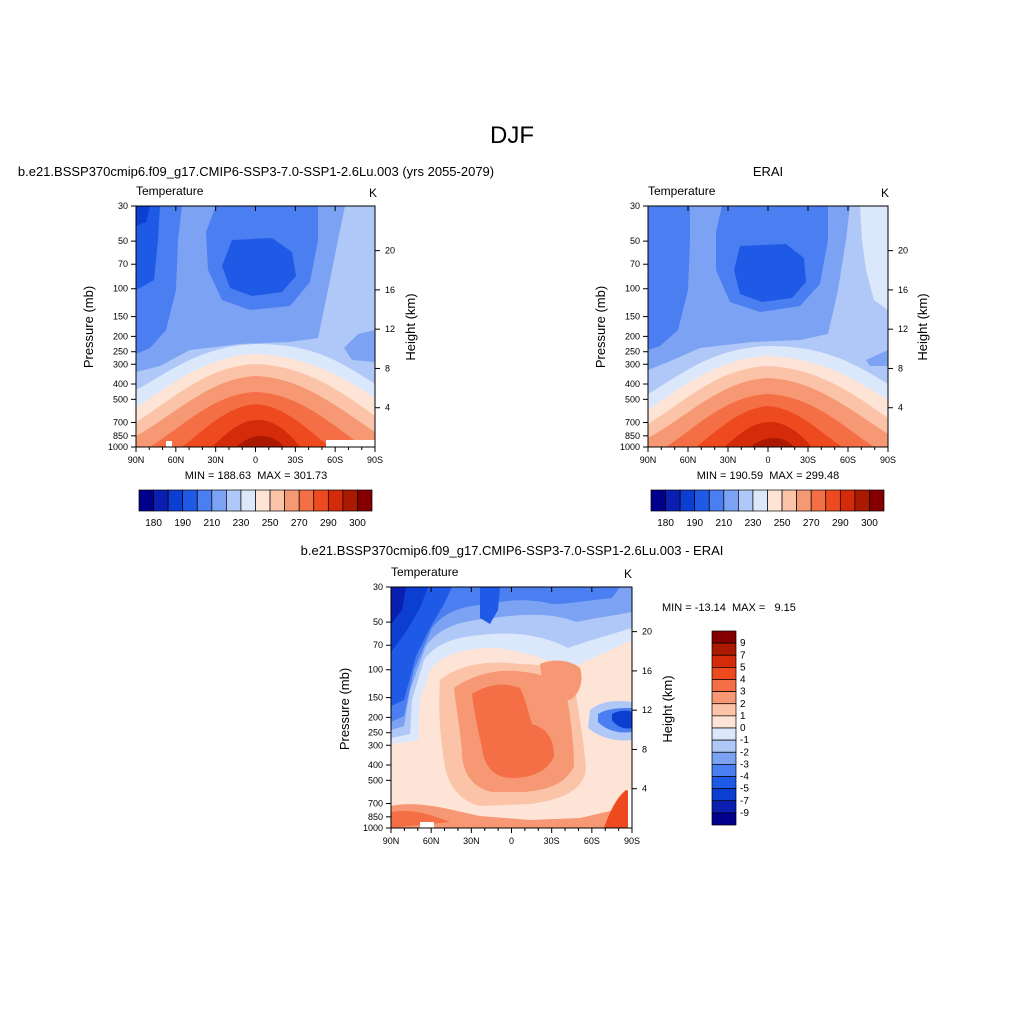 Image resolution: width=1024 pixels, height=1029 pixels. What do you see at coordinates (373, 193) in the screenshot?
I see `panel-model-units-label: K` at bounding box center [373, 193].